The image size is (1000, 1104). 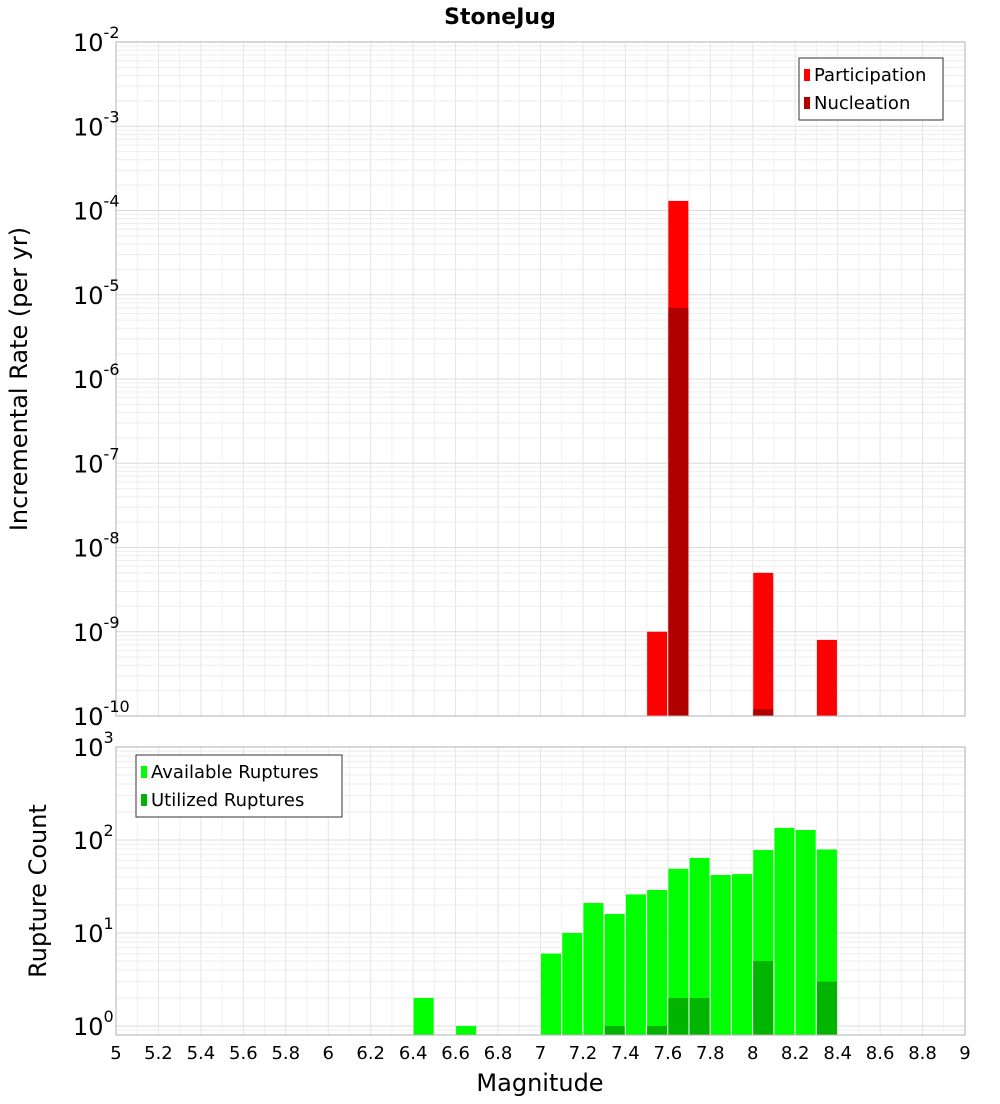 What do you see at coordinates (540, 1053) in the screenshot?
I see `x-tick-label: 7` at bounding box center [540, 1053].